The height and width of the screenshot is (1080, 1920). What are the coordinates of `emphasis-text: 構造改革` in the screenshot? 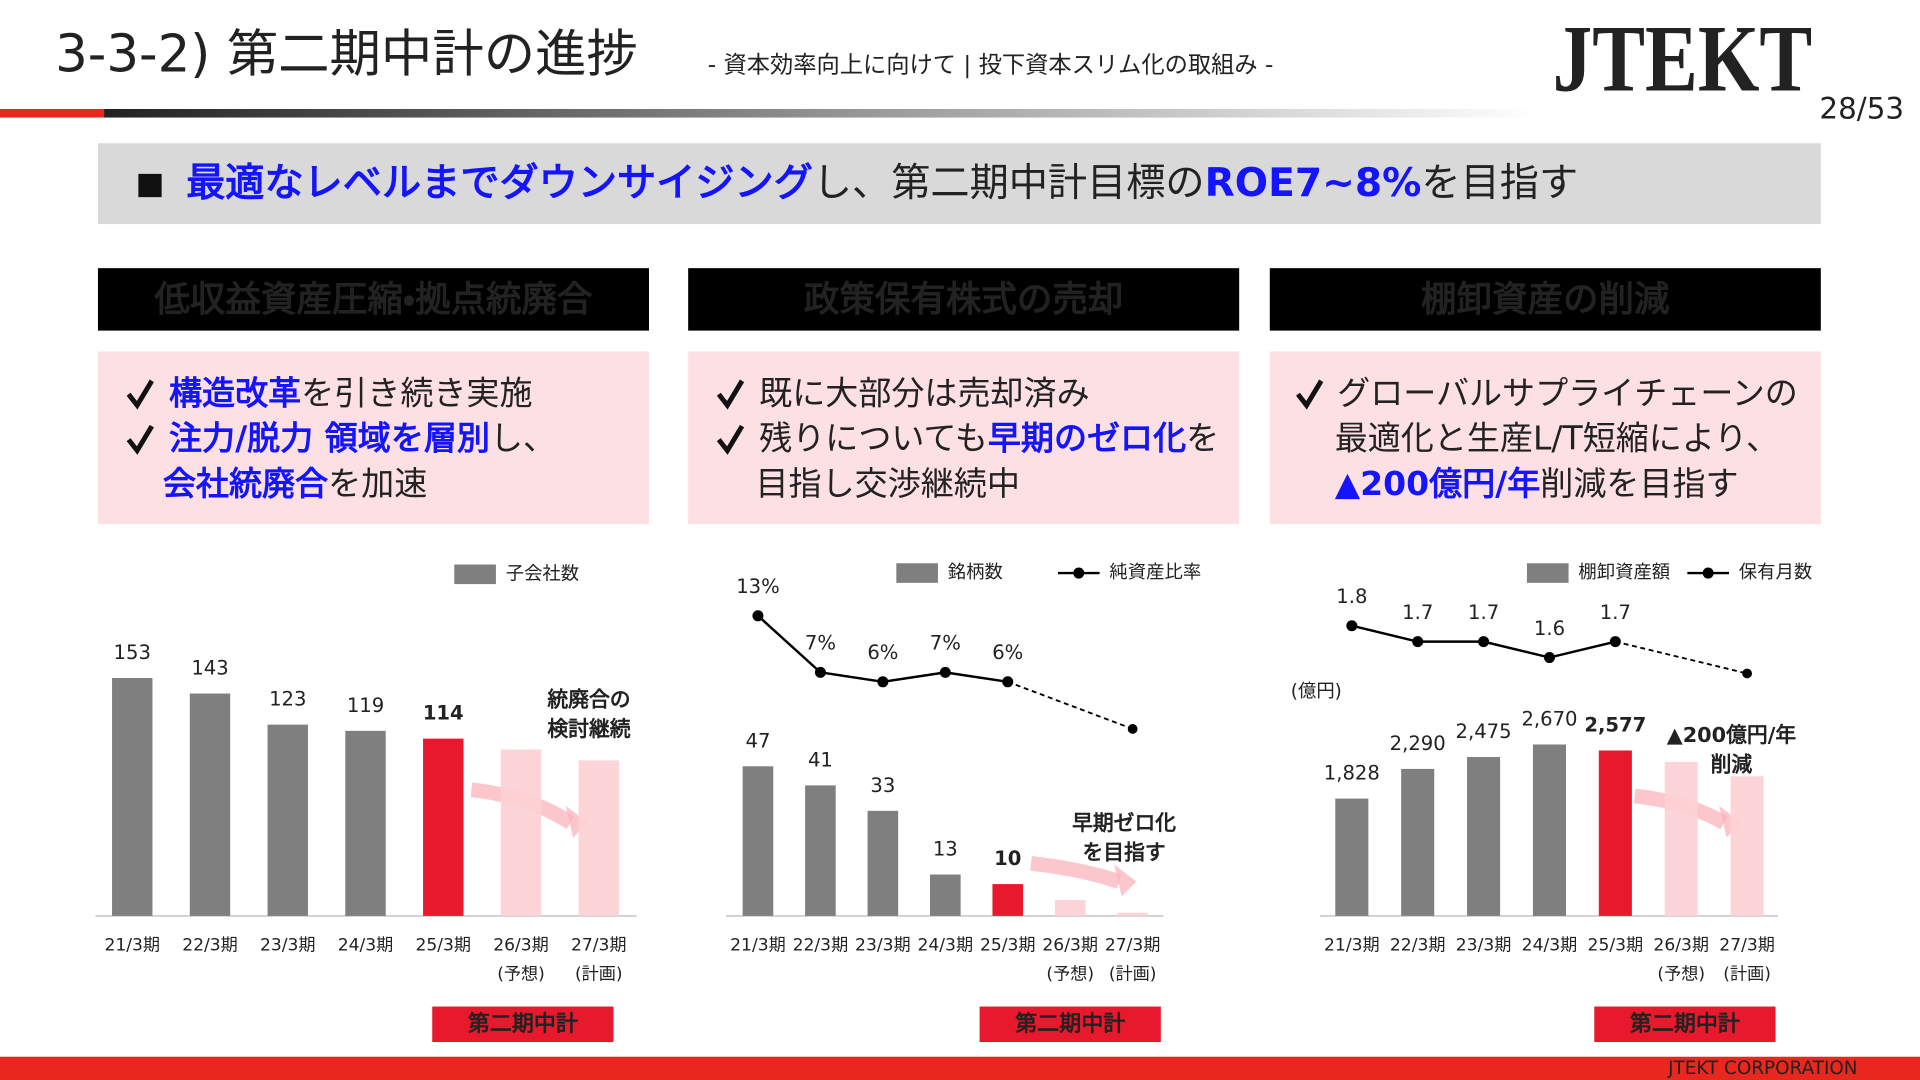 It's located at (235, 392).